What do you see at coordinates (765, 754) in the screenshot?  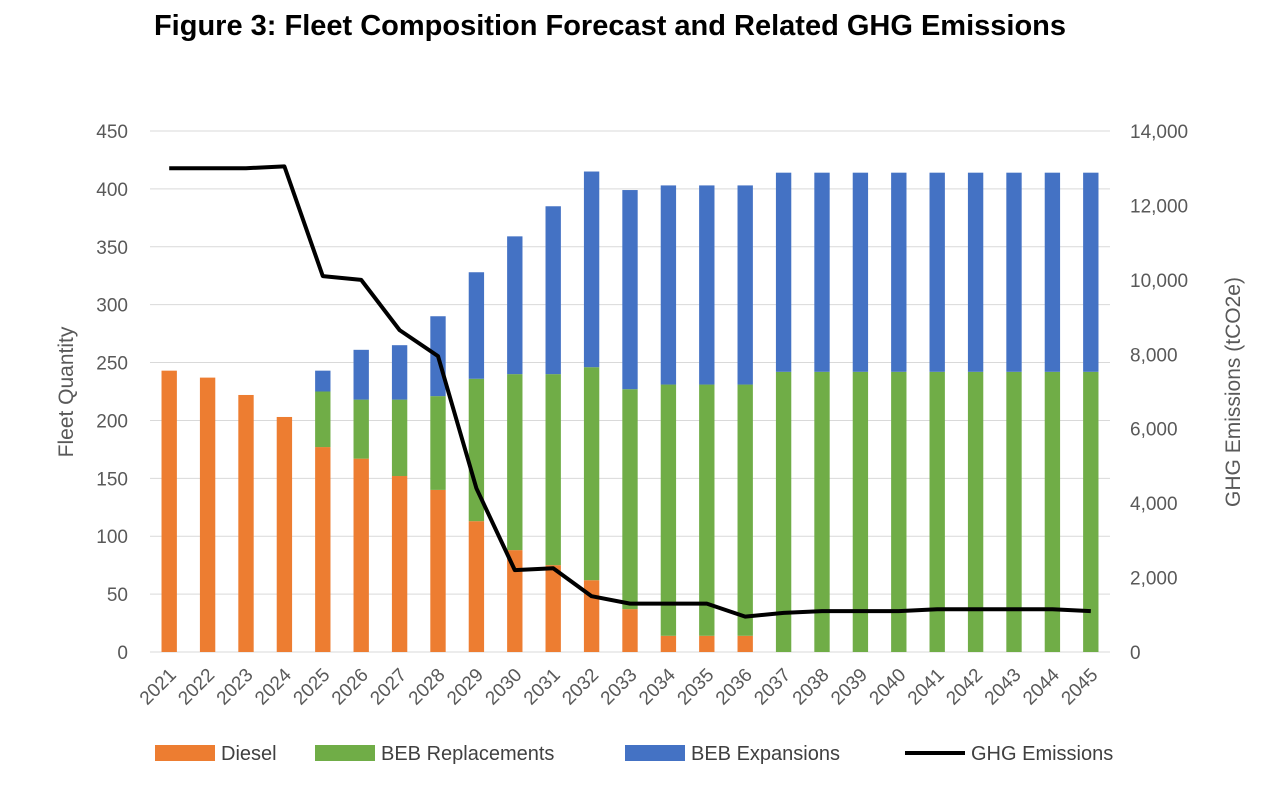 I see `legend-label-beb-expansions: BEB Expansions` at bounding box center [765, 754].